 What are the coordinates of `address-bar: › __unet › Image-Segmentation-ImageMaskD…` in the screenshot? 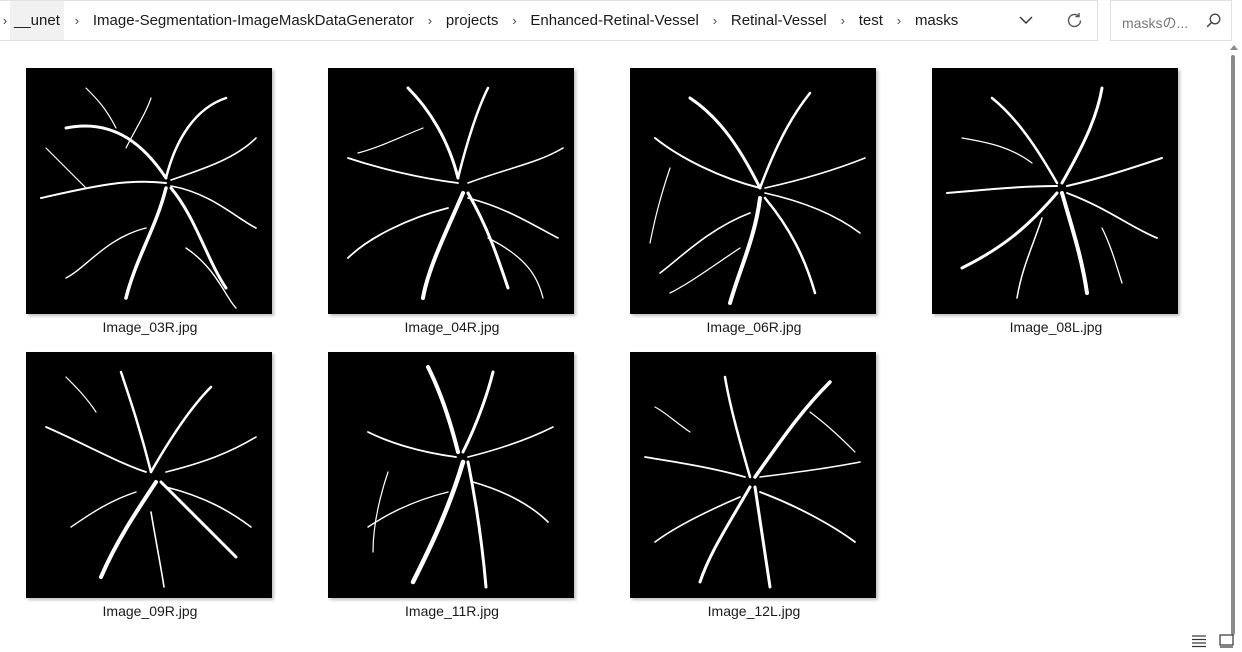 It's located at (549, 20).